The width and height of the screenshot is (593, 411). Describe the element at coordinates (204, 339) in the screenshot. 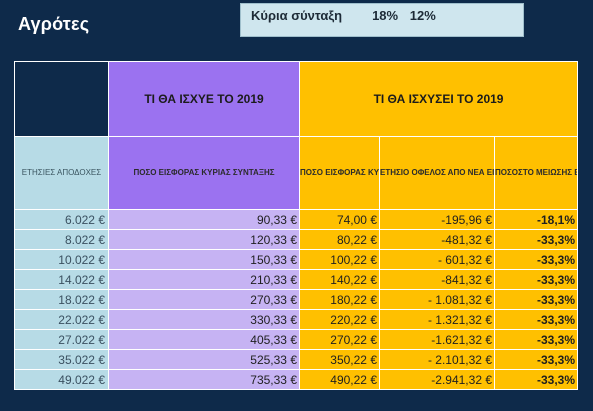

I see `old-contribution-cell: 405,33 €` at that location.